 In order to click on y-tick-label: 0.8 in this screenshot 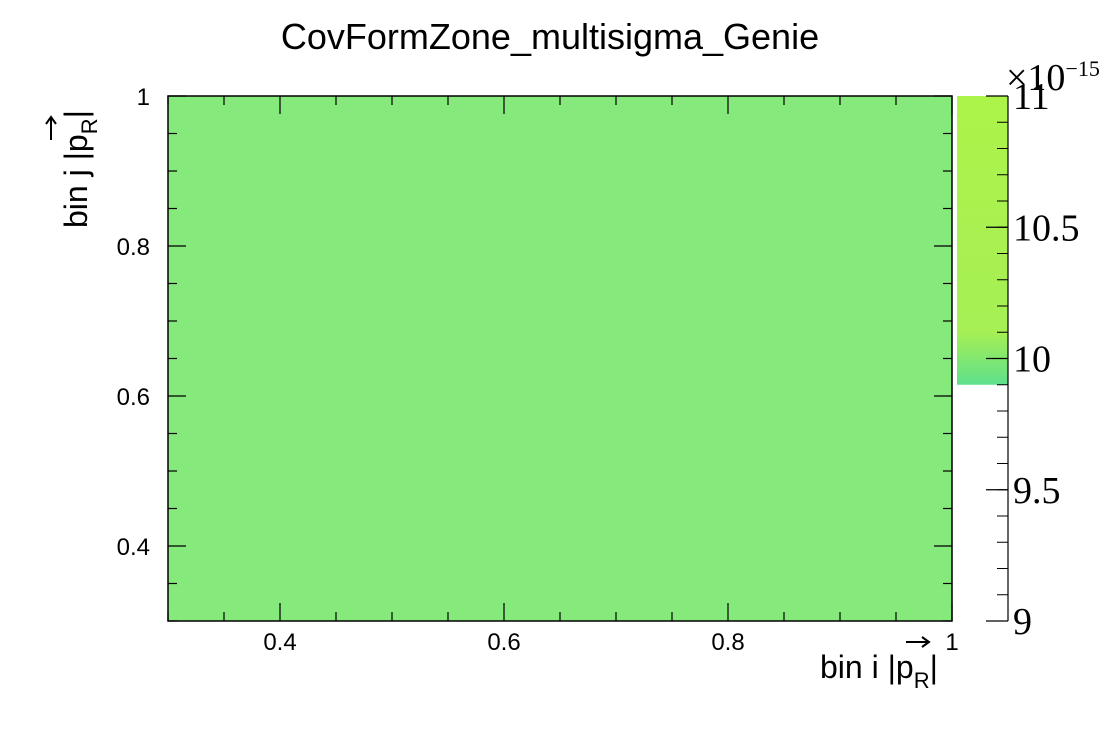, I will do `click(133, 247)`.